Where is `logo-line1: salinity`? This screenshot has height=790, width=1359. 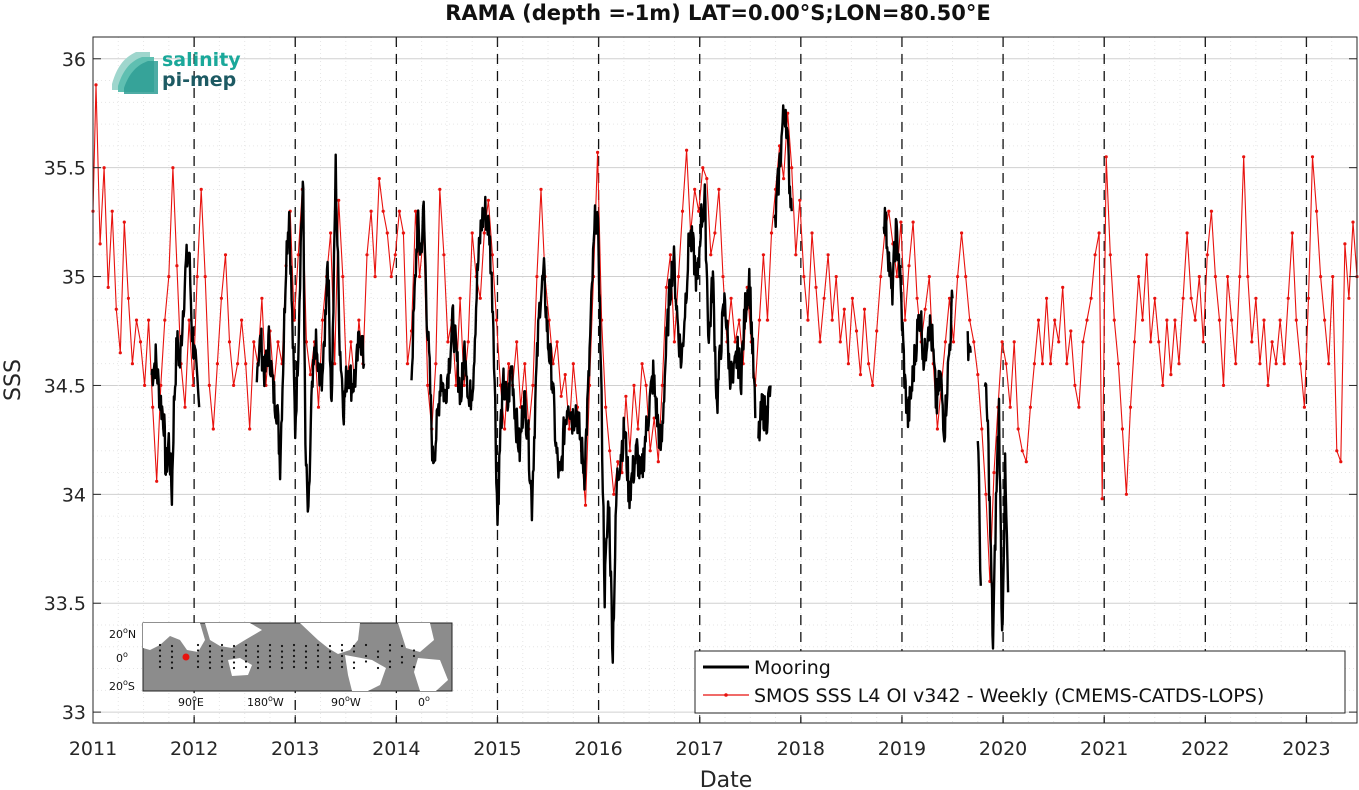 logo-line1: salinity is located at coordinates (201, 60).